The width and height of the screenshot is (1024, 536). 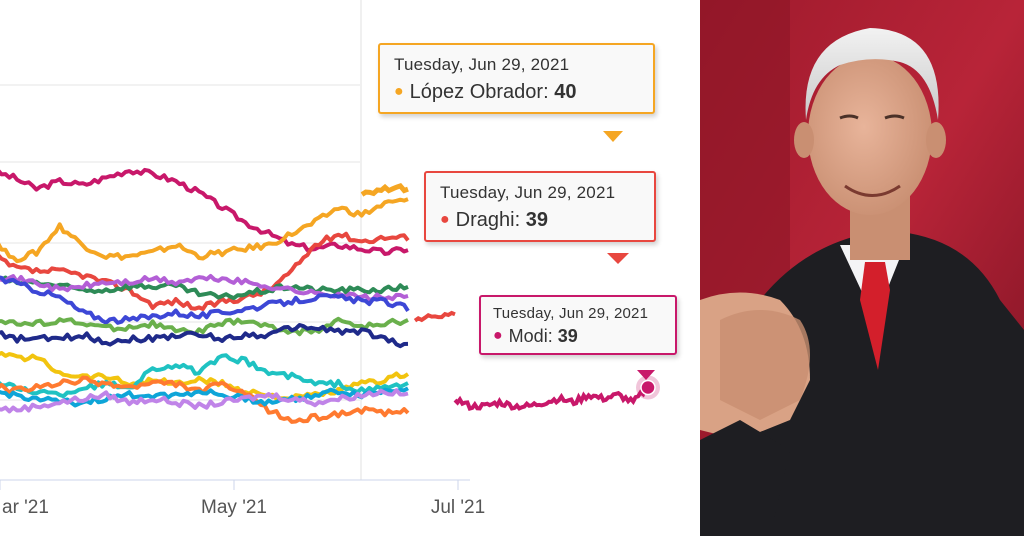 I want to click on tooltip-row: ● Modi: 39, so click(x=535, y=336).